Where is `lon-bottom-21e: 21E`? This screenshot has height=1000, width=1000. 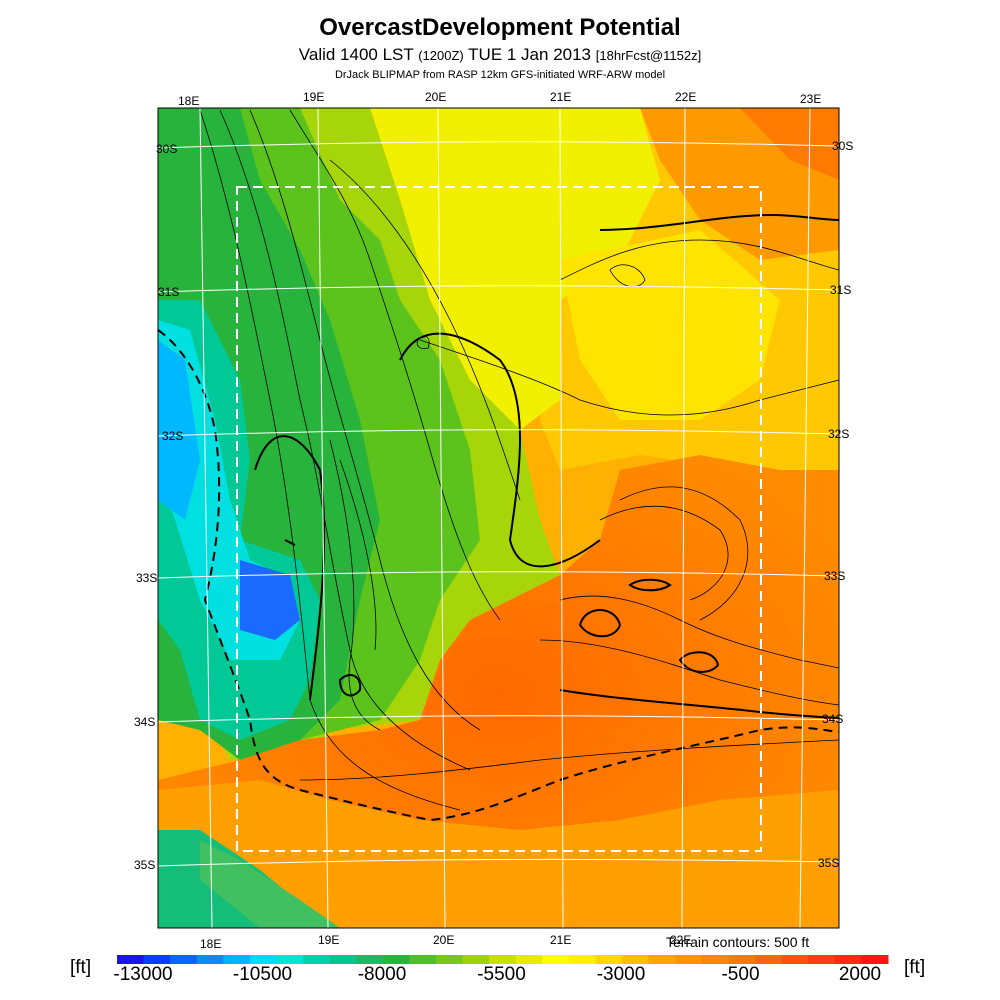
lon-bottom-21e: 21E is located at coordinates (561, 940).